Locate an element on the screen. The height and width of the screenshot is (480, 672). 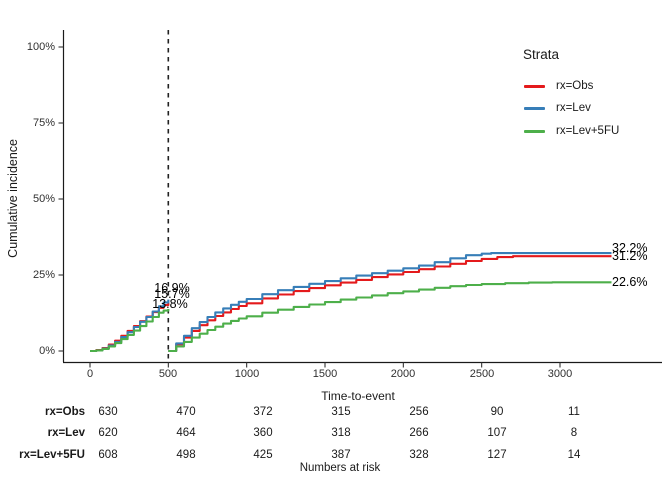
risk-row-label-rx-lev5fu: rx=Lev+5FU is located at coordinates (52, 455).